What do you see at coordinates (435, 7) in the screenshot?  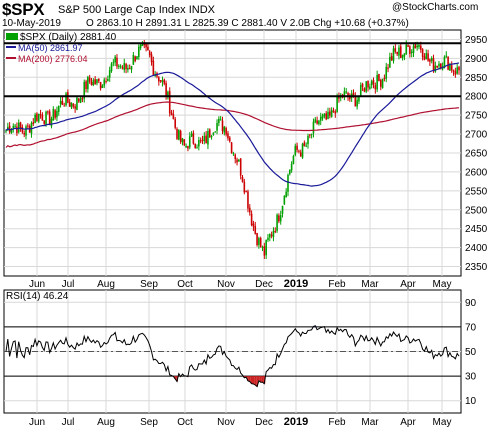 I see `stockcharts-logo: @StockCharts.com` at bounding box center [435, 7].